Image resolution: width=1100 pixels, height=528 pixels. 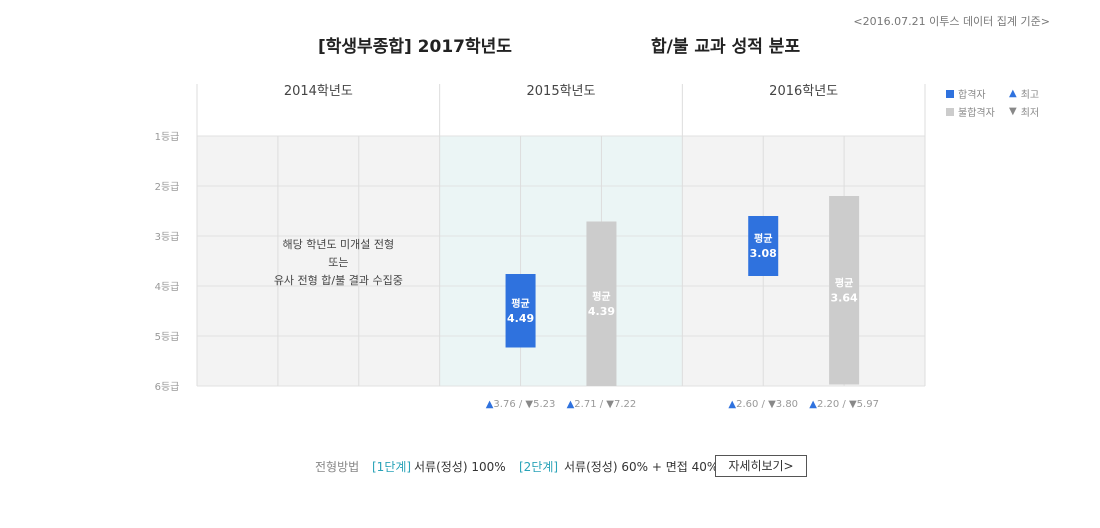 I want to click on no-data-message: 해당 학년도 미개설 전형, so click(x=338, y=244).